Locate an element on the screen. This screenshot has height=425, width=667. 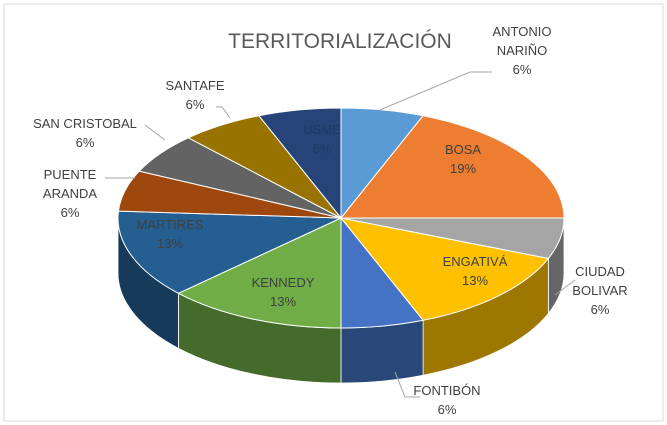
slice-side is located at coordinates (382, 351).